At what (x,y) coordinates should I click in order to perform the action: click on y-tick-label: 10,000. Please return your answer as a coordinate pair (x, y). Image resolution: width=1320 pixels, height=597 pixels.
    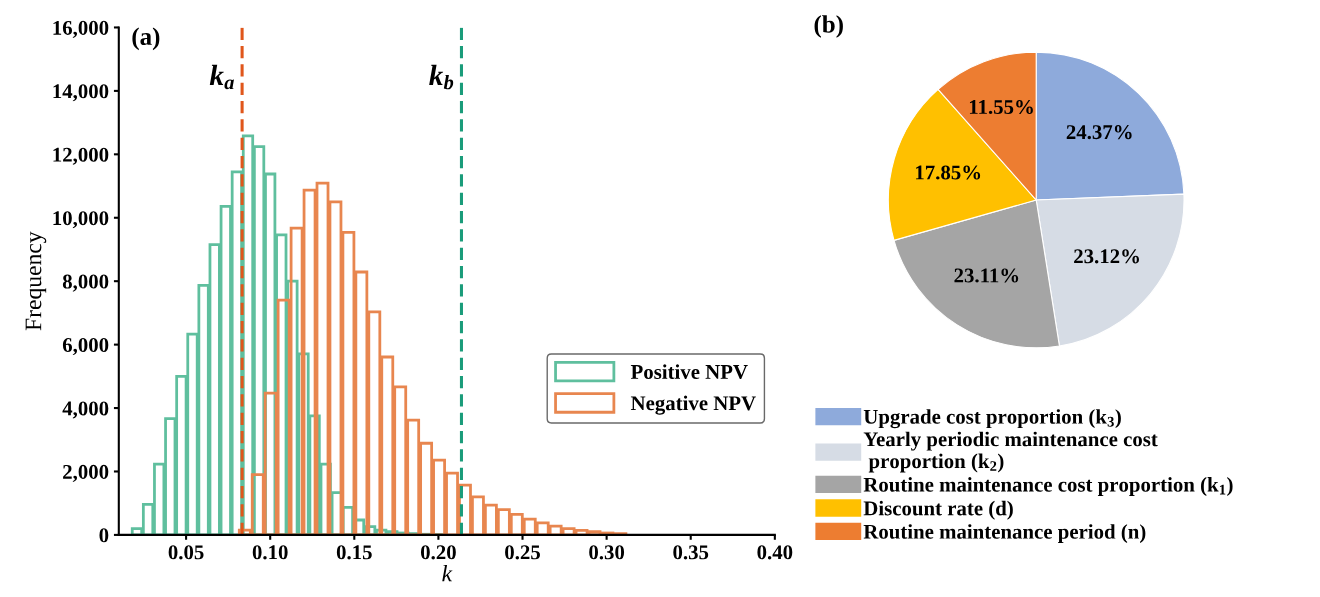
    Looking at the image, I should click on (81, 220).